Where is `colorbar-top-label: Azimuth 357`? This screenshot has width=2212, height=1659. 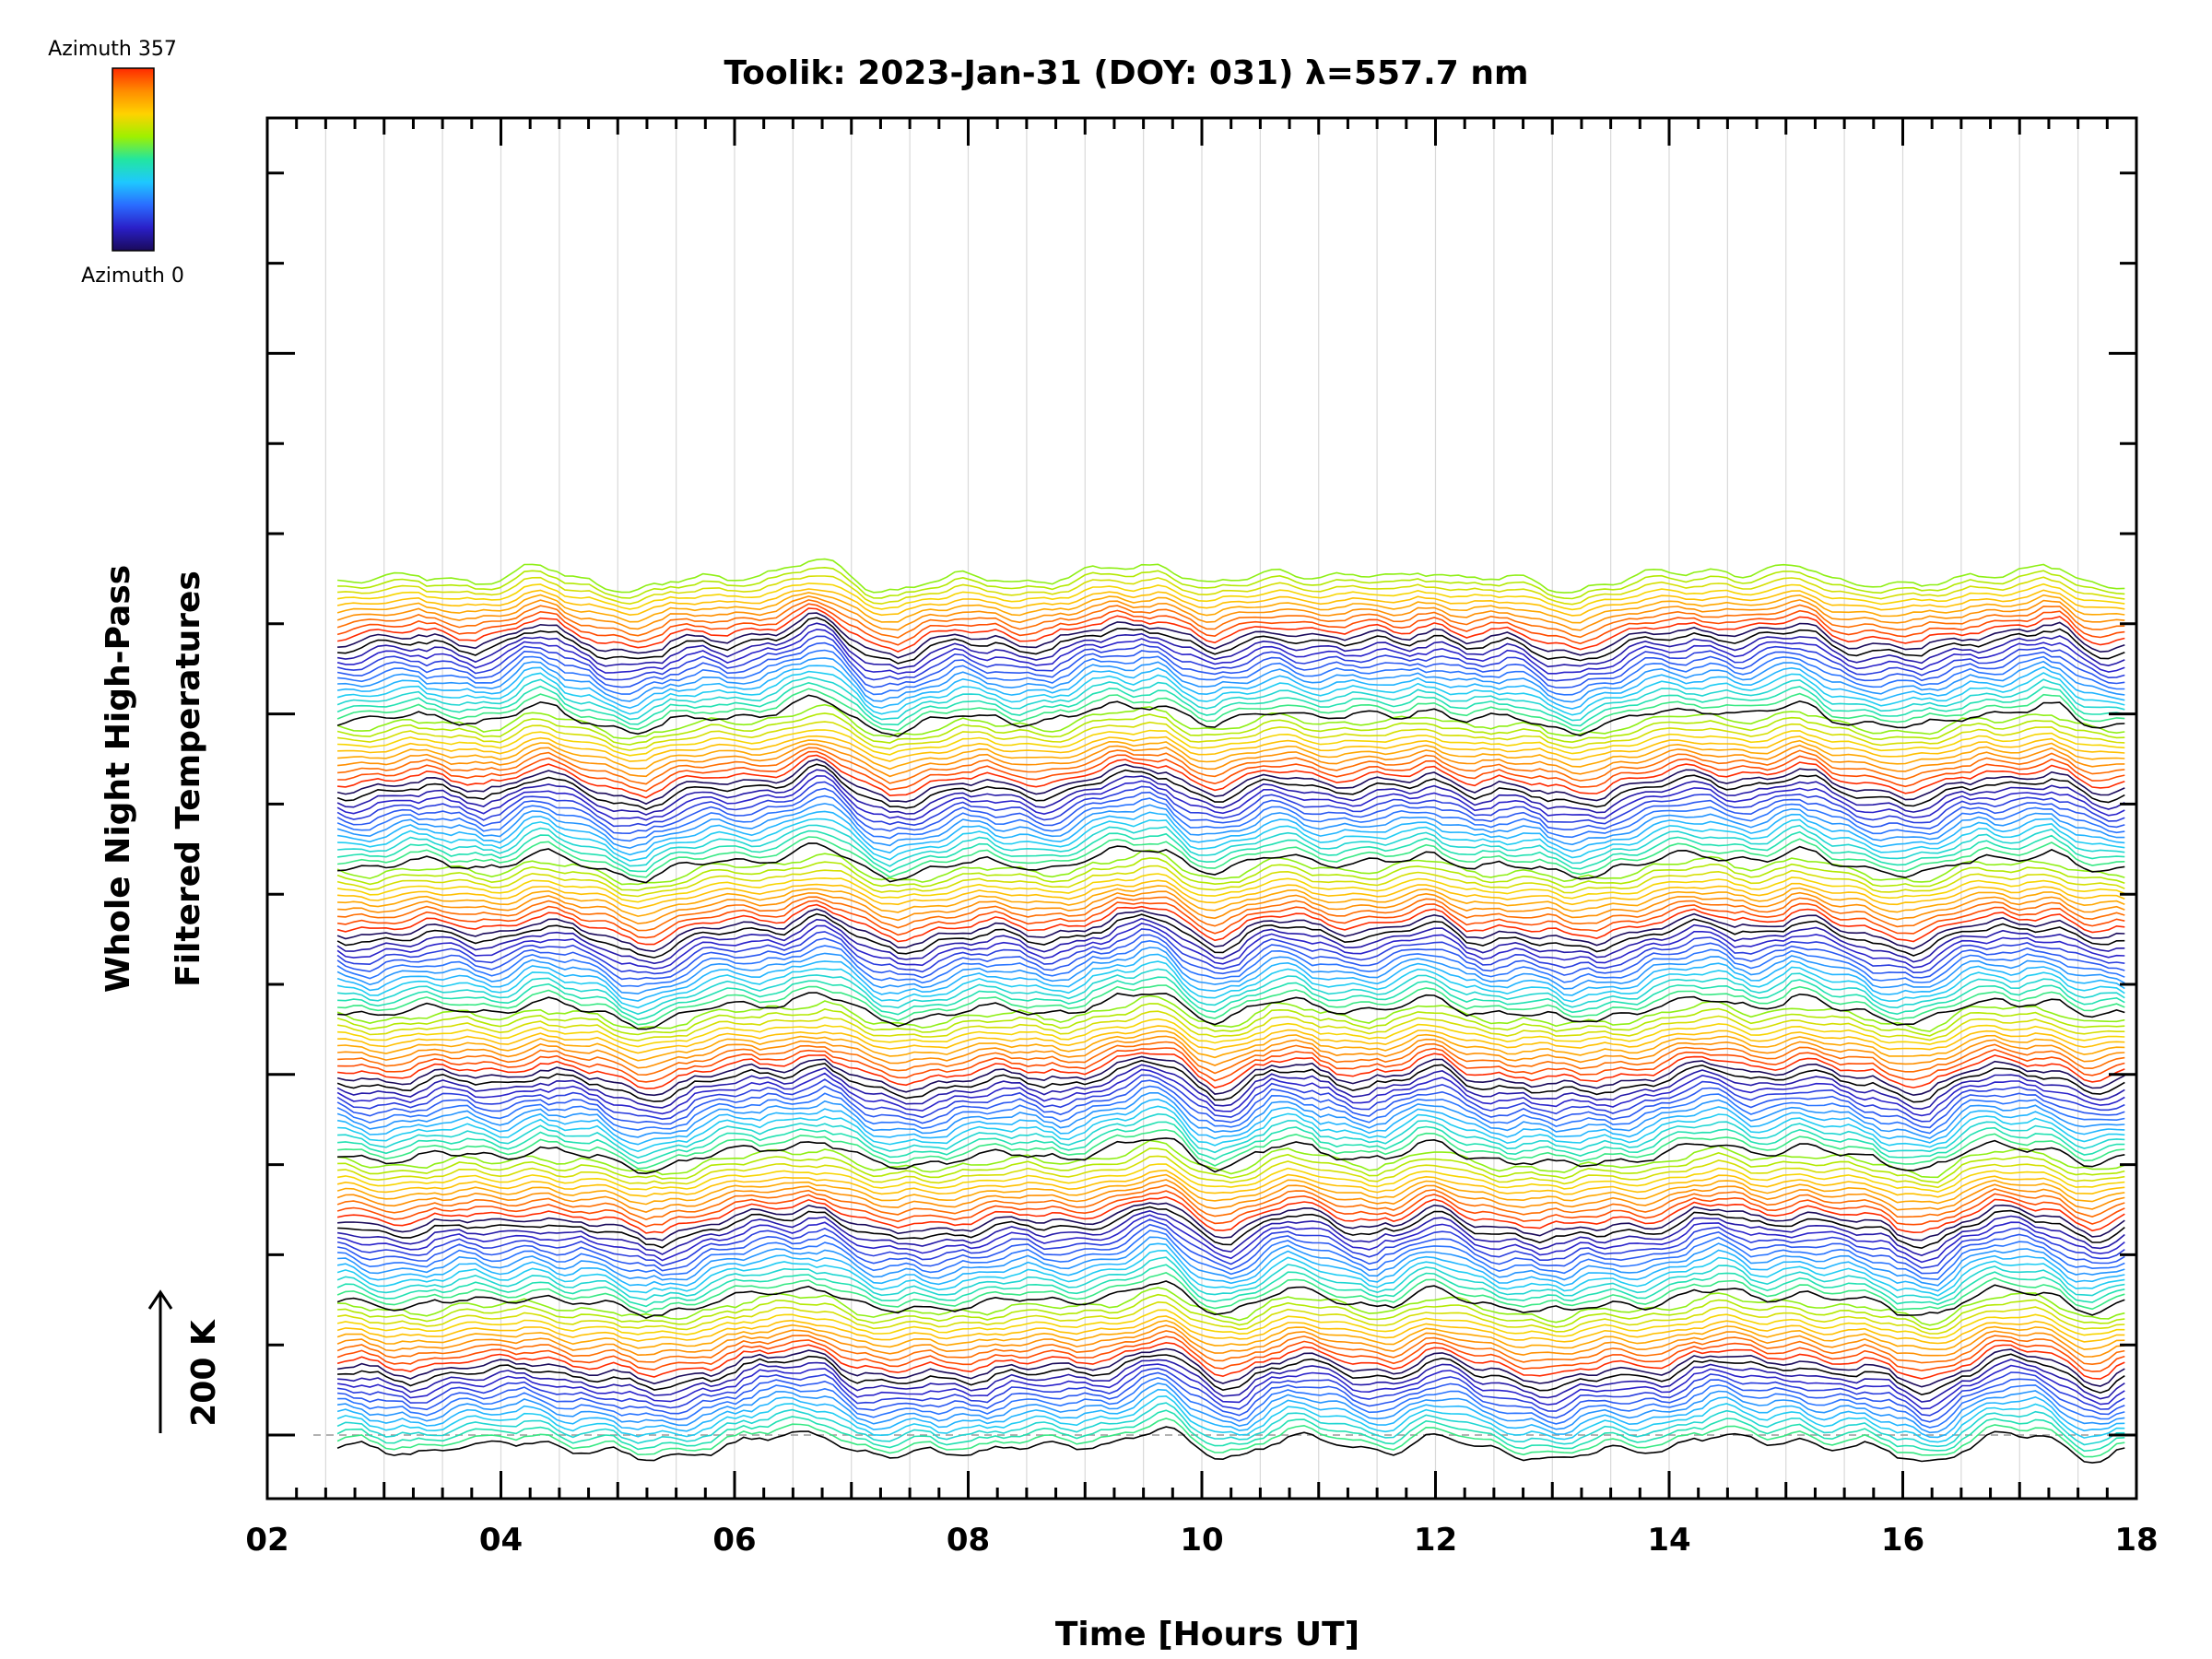
colorbar-top-label: Azimuth 357 is located at coordinates (112, 49).